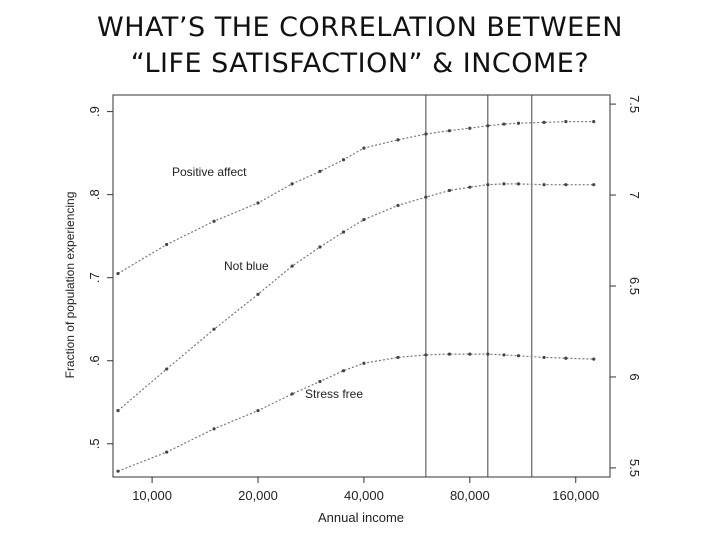  I want to click on vertical-reference-lines, so click(479, 286).